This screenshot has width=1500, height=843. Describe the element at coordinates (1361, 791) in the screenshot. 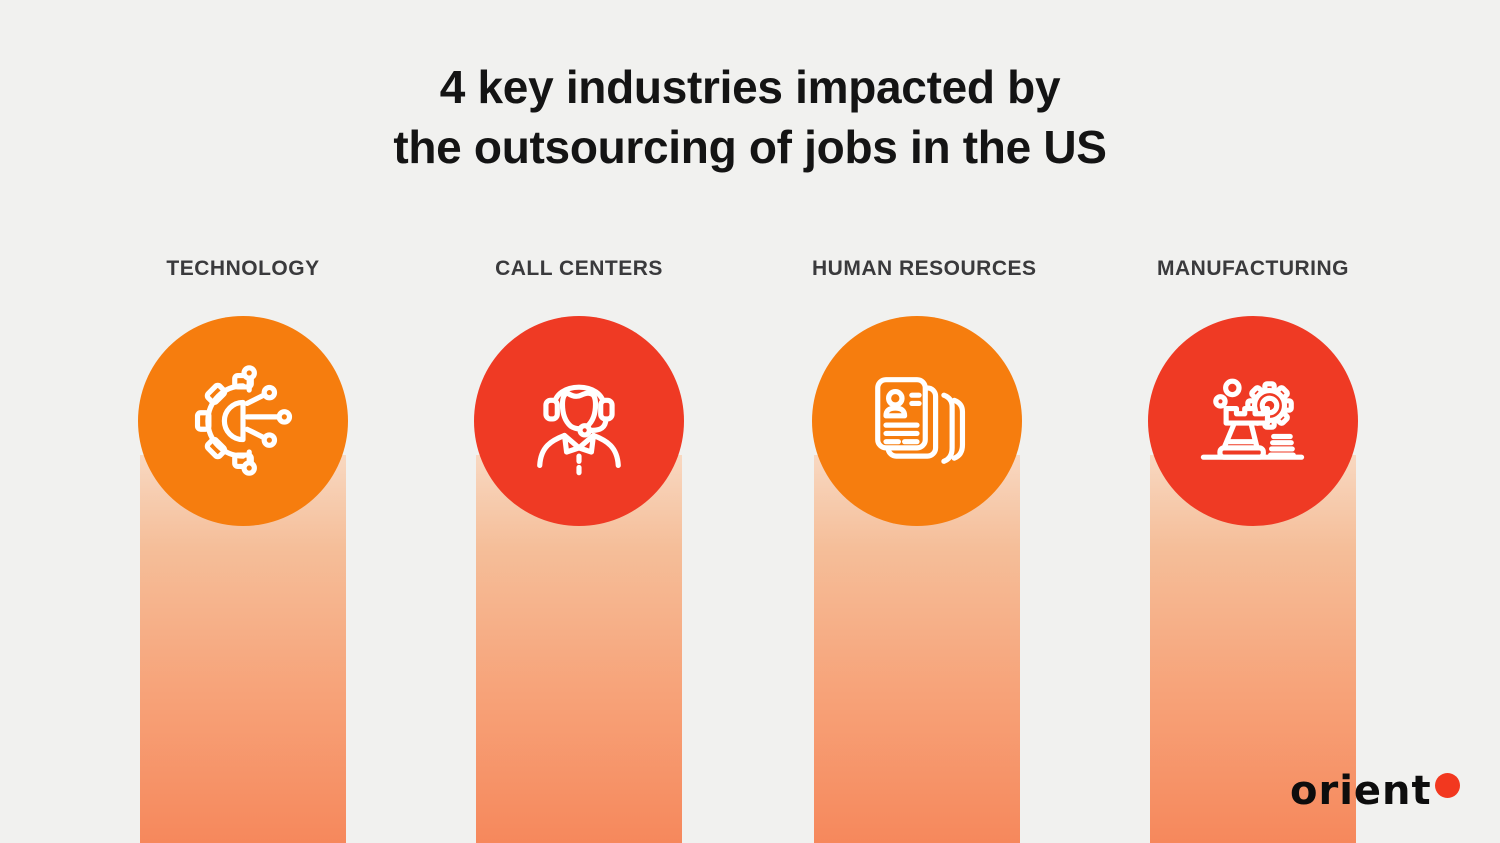

I see `brand-logo-text: orient` at that location.